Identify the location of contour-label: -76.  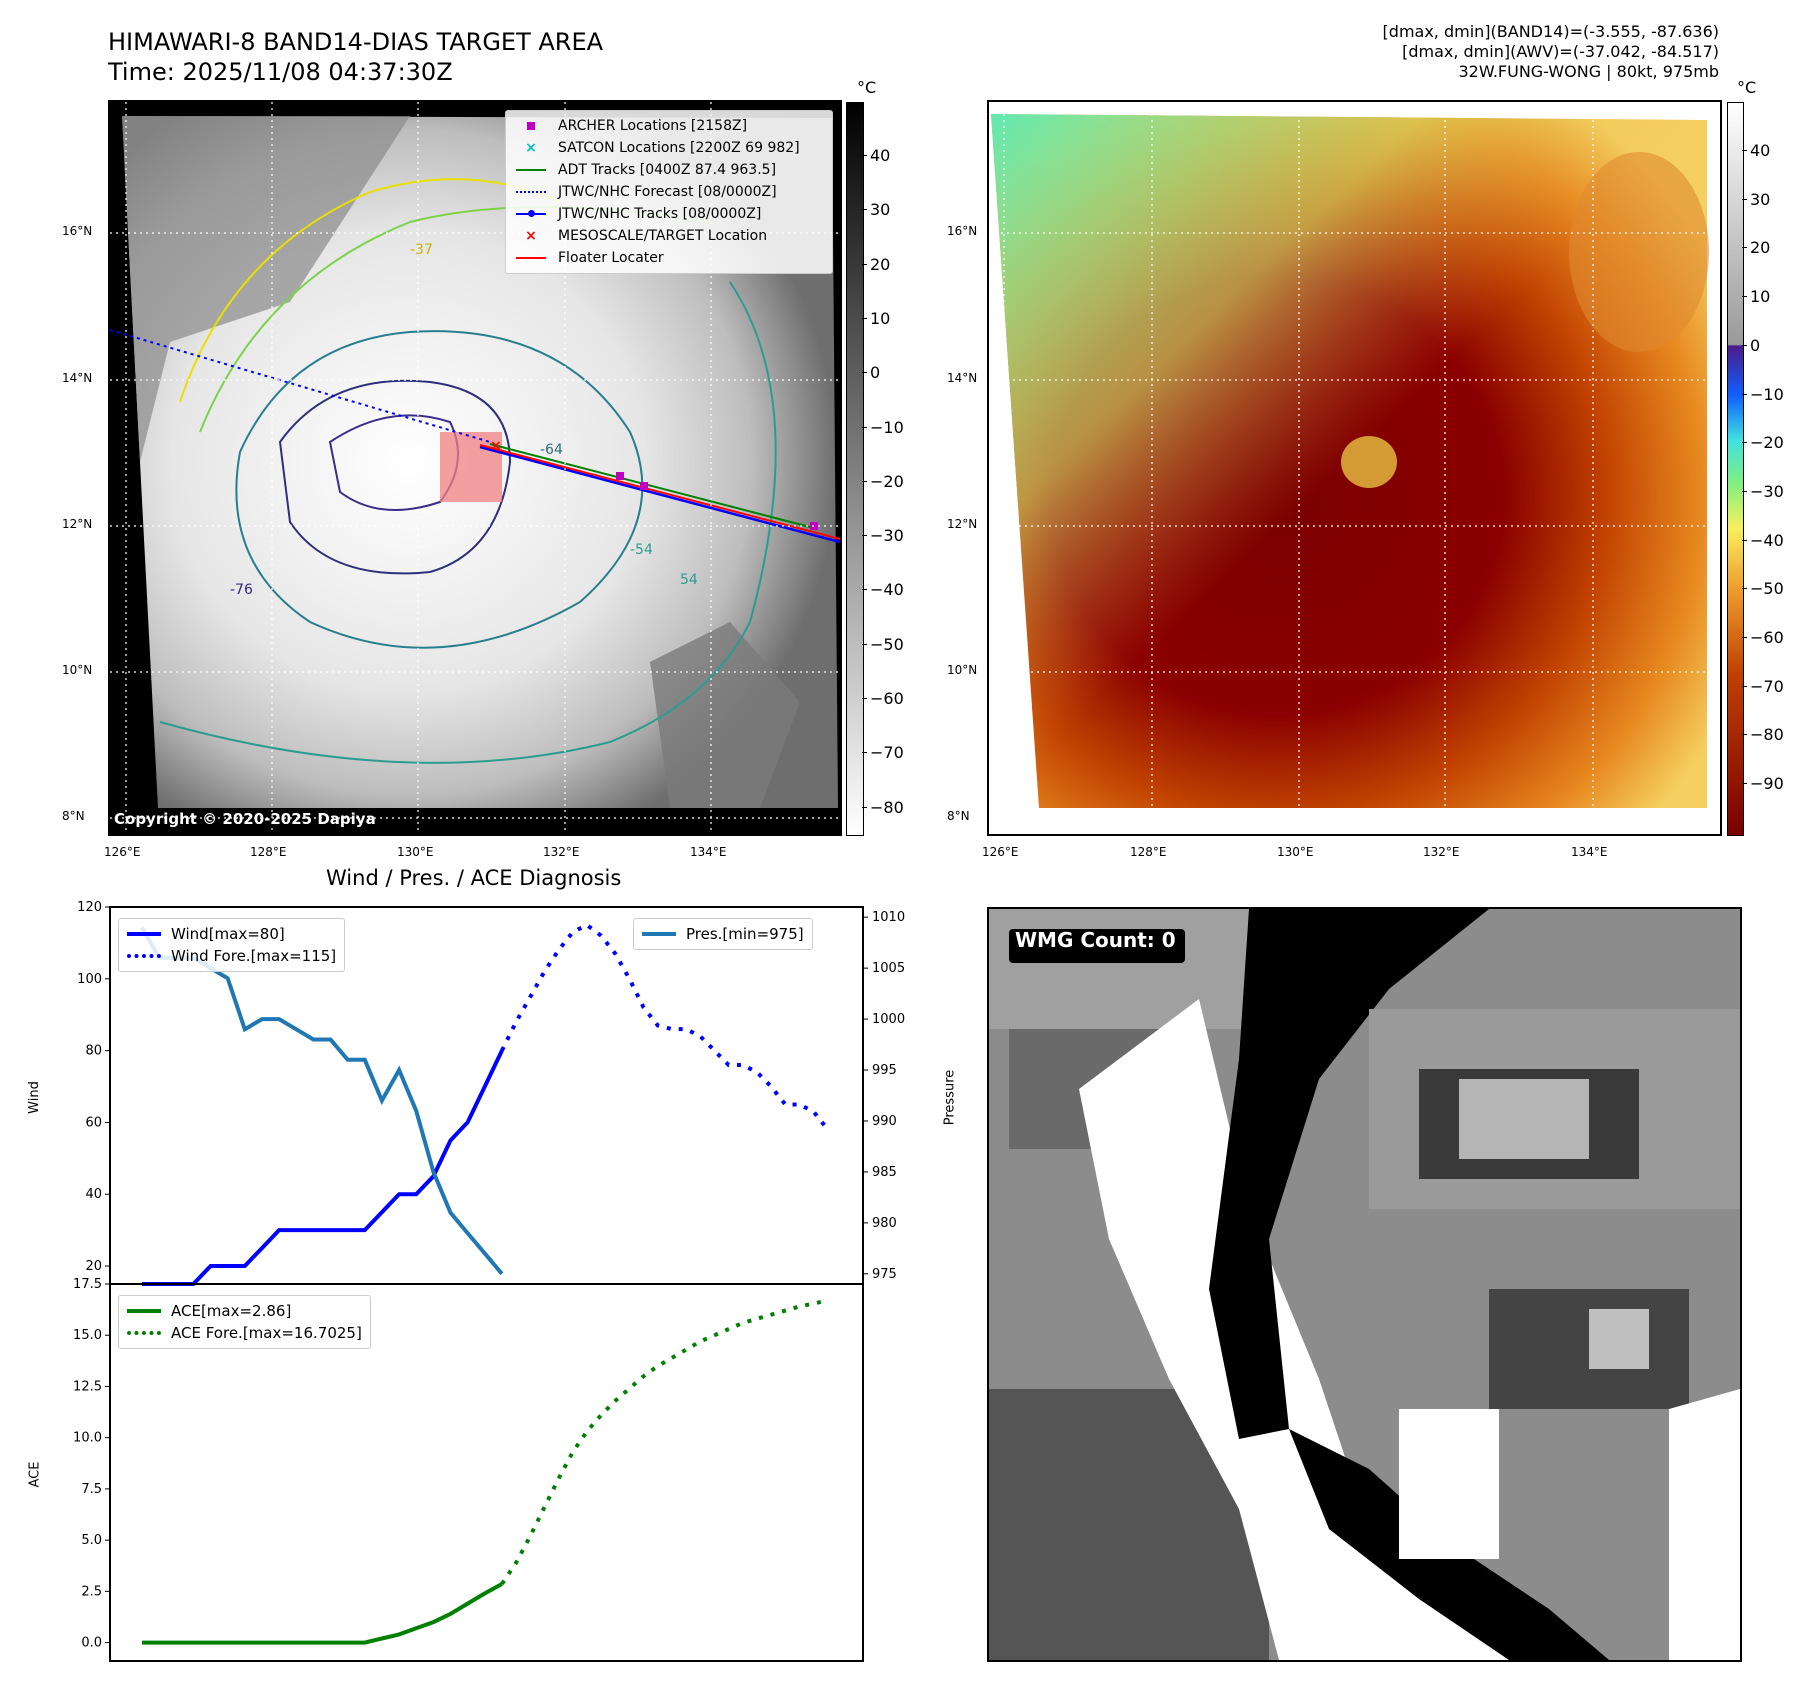
(241, 590).